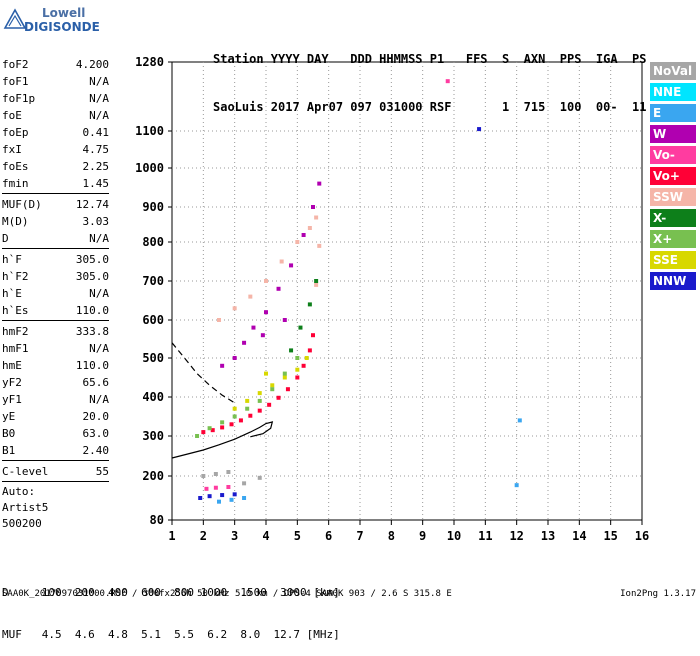 The width and height of the screenshot is (700, 656). What do you see at coordinates (96, 450) in the screenshot?
I see `param-value: 2.40` at bounding box center [96, 450].